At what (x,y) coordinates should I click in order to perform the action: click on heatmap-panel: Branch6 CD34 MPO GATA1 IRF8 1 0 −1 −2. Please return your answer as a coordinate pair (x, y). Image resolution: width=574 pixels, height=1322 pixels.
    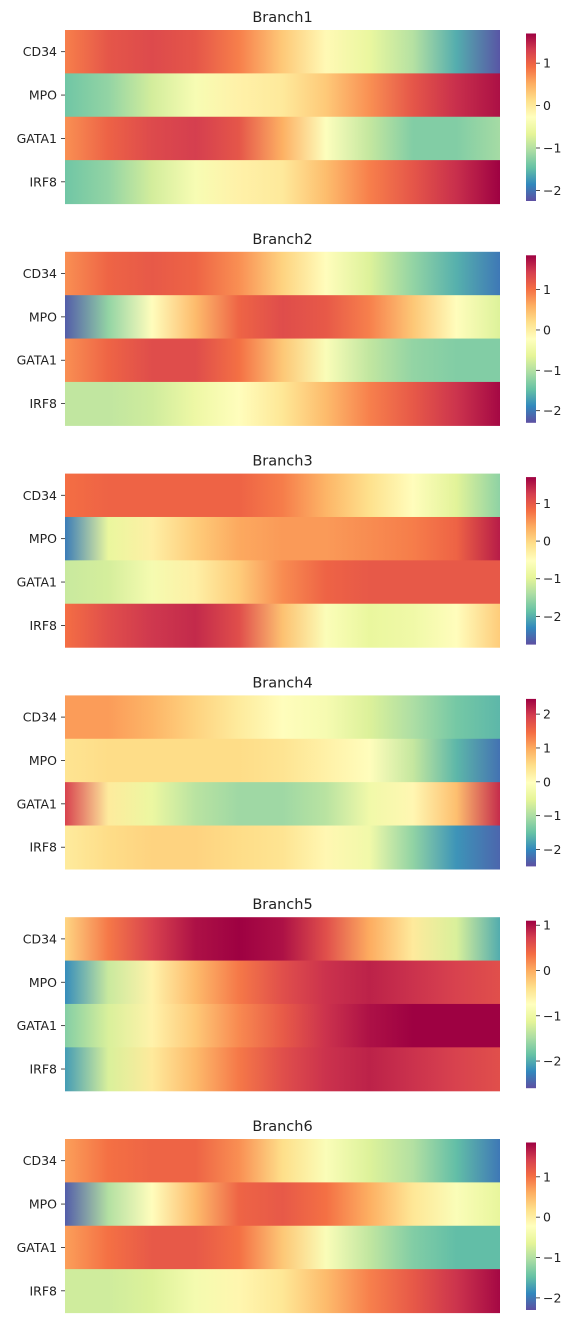
    Looking at the image, I should click on (289, 1216).